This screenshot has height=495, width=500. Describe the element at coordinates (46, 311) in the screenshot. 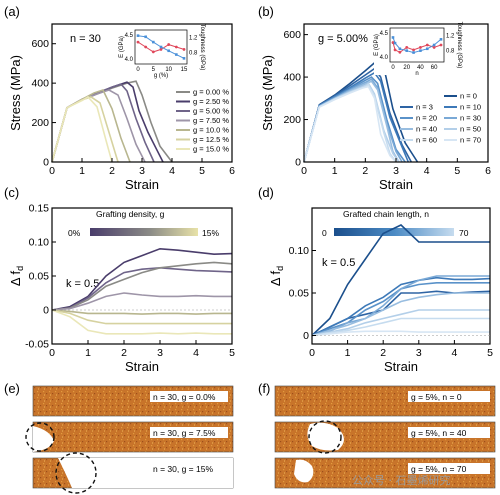

I see `y-tick-label-c: 0` at that location.